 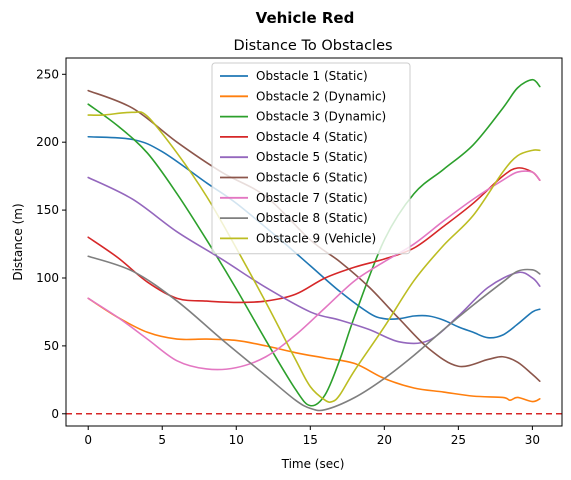 What do you see at coordinates (47, 74) in the screenshot?
I see `y-tick-label: 250` at bounding box center [47, 74].